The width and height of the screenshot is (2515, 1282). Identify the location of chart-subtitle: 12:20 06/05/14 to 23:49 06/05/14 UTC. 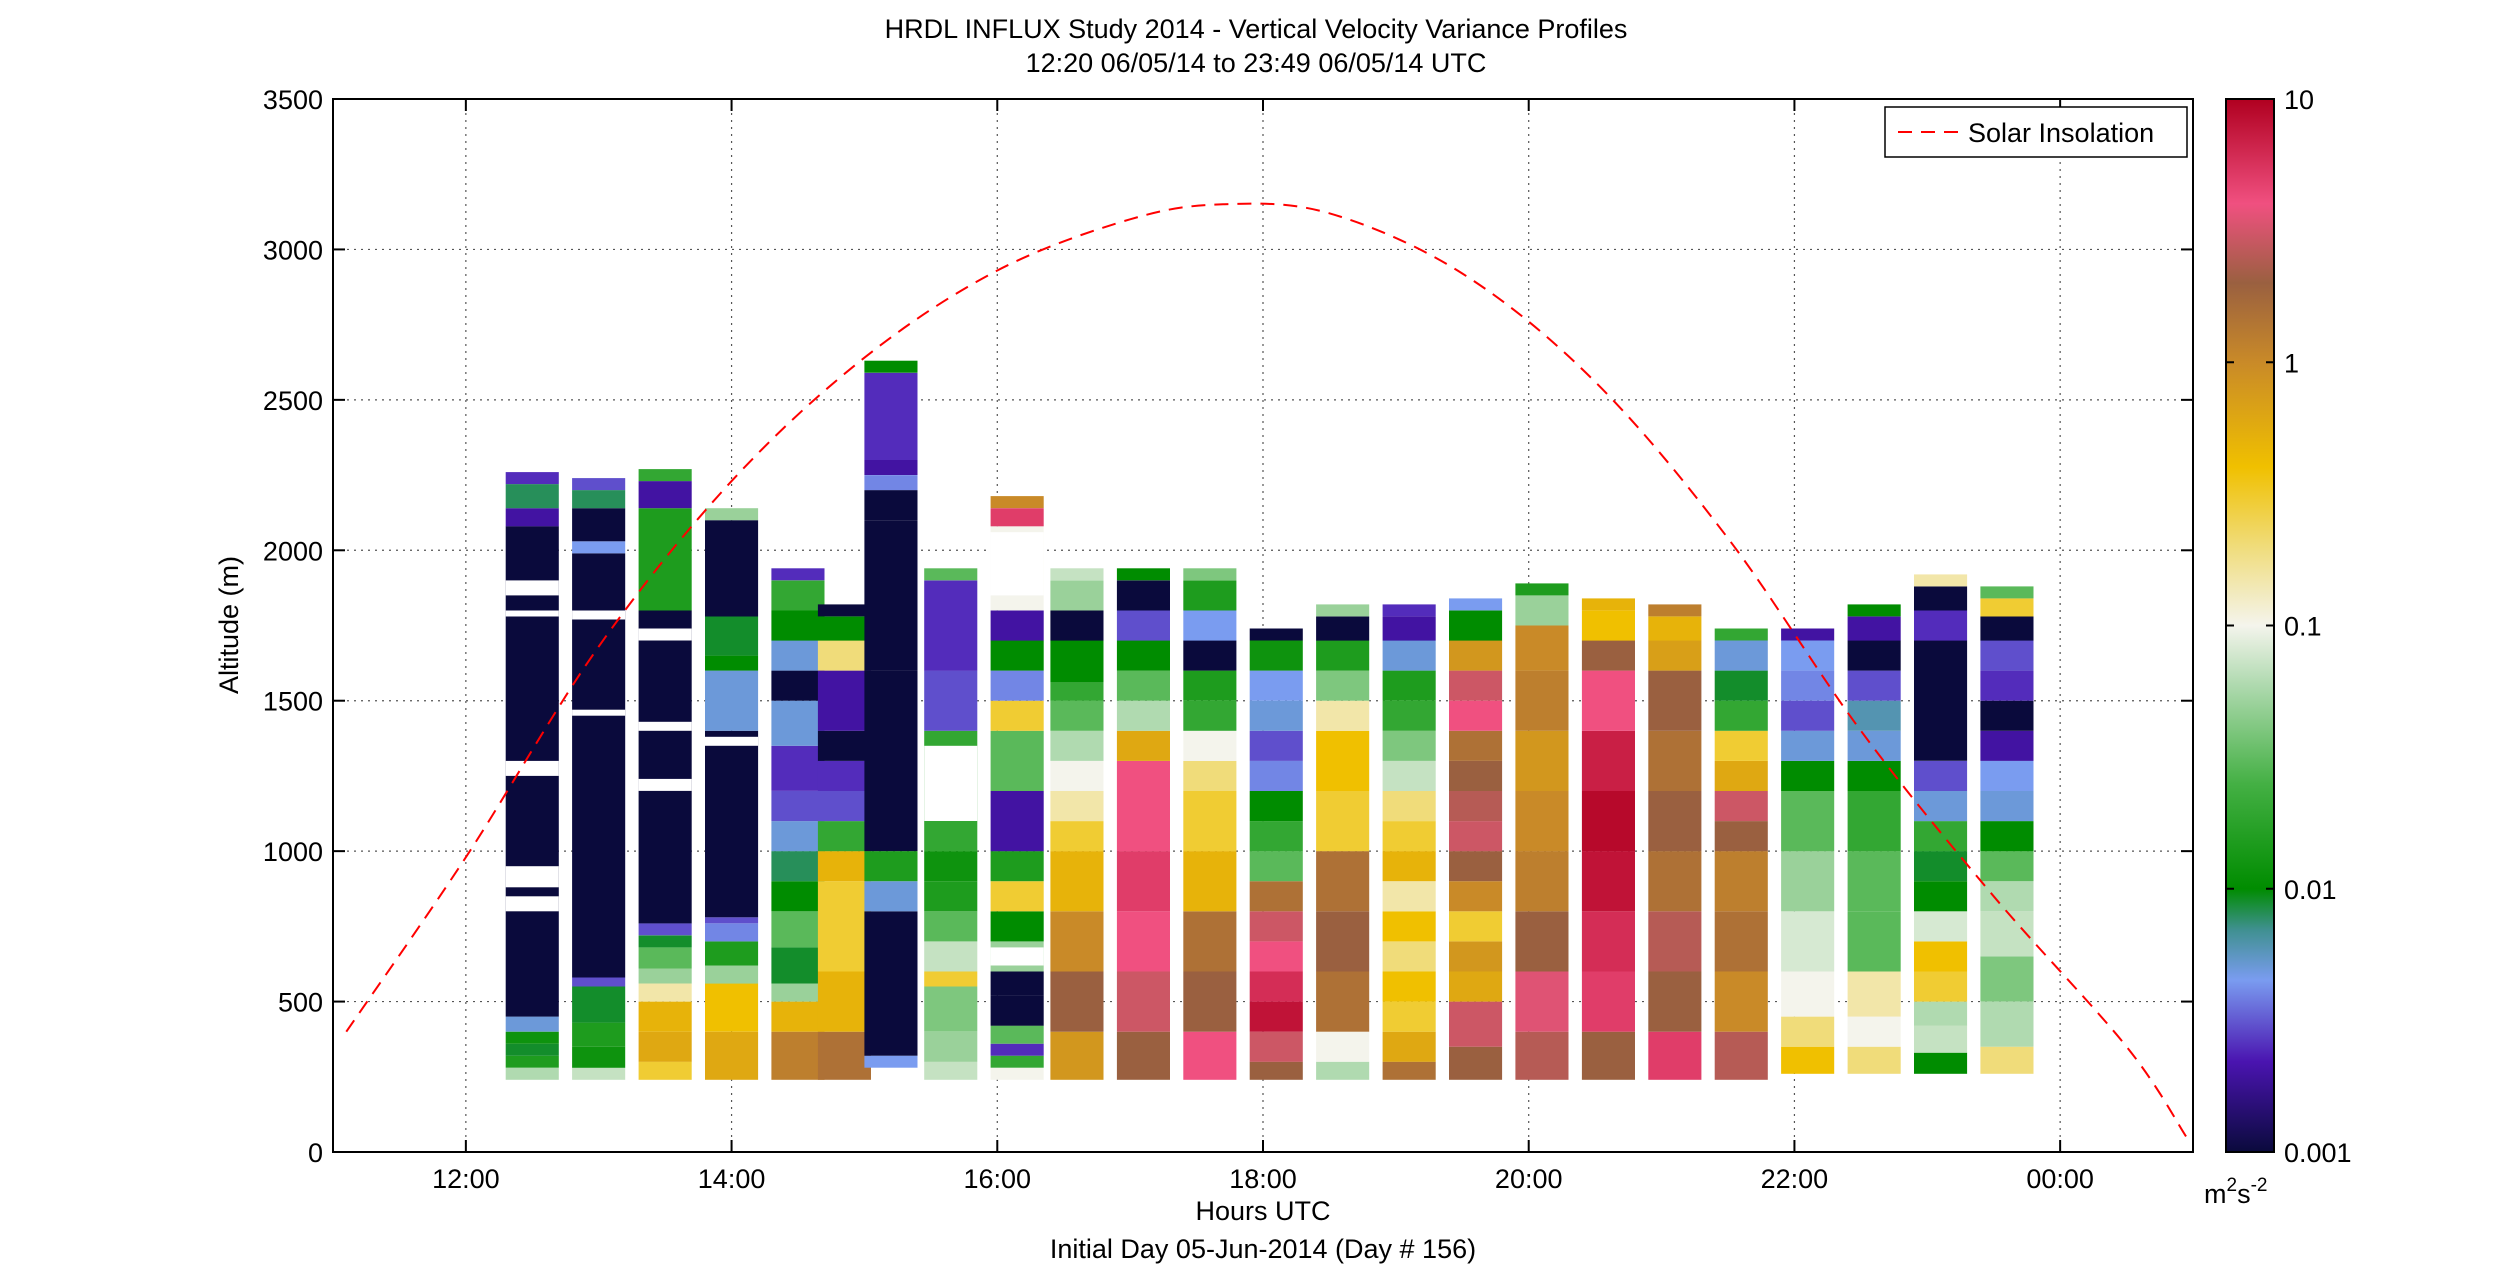
(1256, 63).